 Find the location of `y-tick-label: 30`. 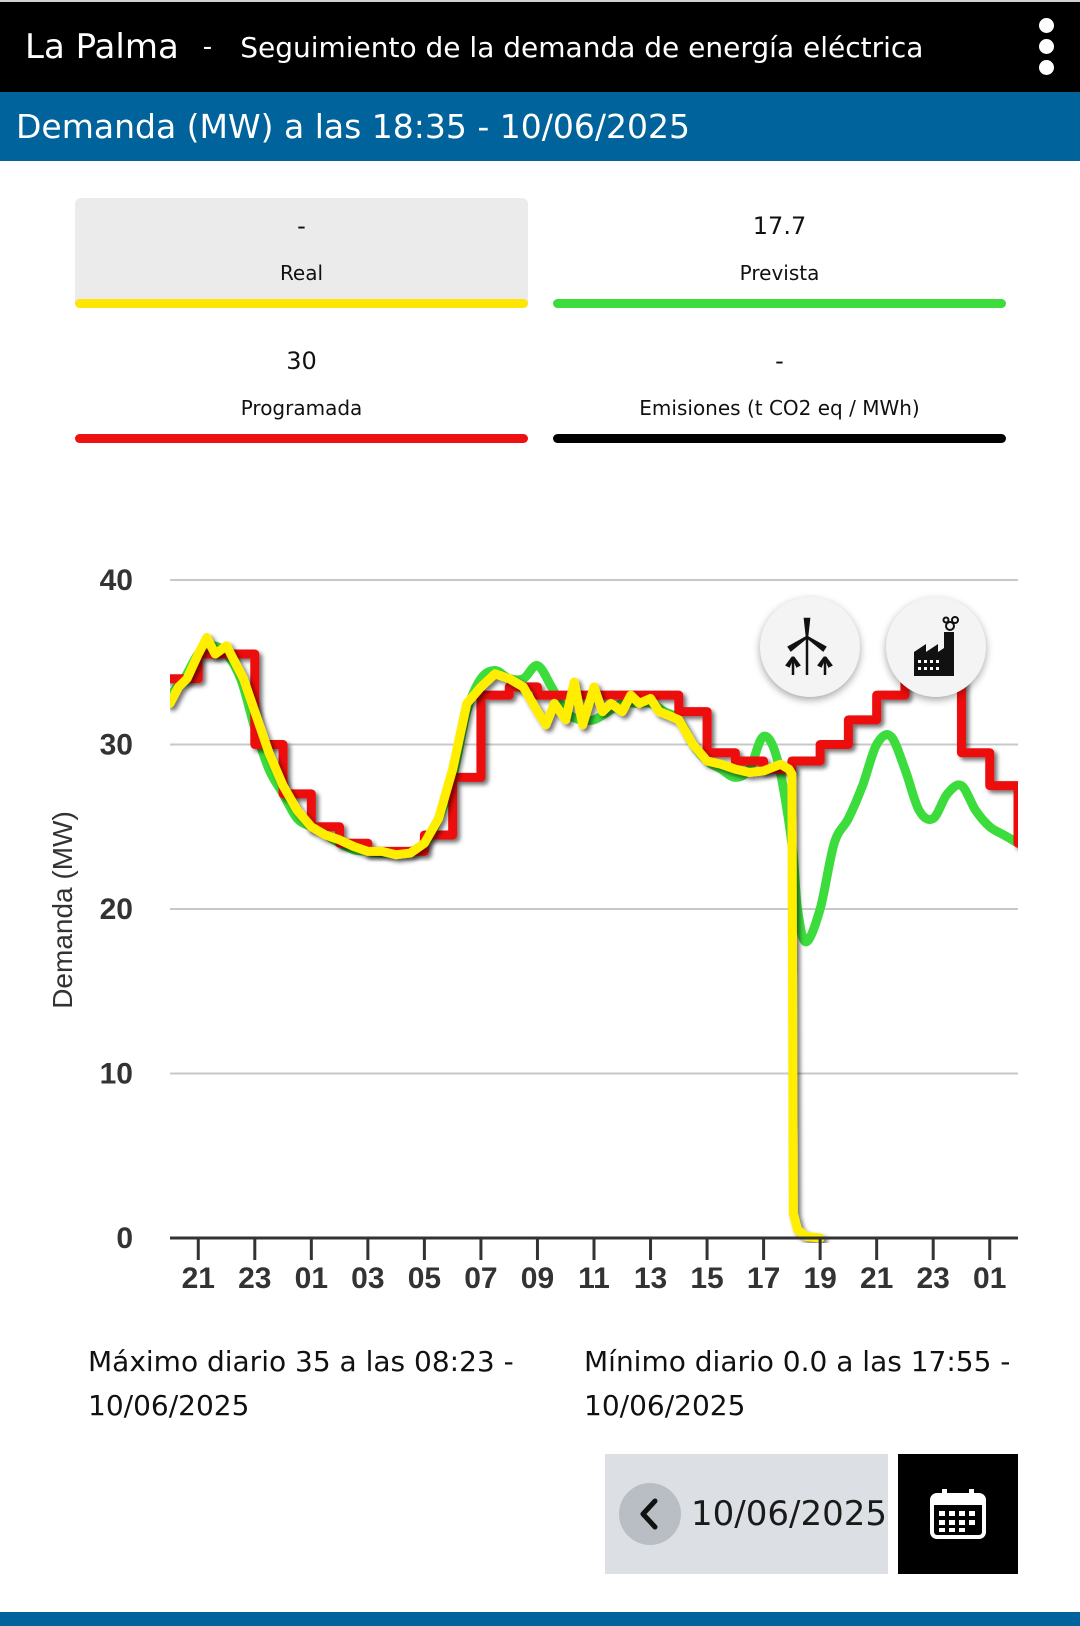

y-tick-label: 30 is located at coordinates (116, 745).